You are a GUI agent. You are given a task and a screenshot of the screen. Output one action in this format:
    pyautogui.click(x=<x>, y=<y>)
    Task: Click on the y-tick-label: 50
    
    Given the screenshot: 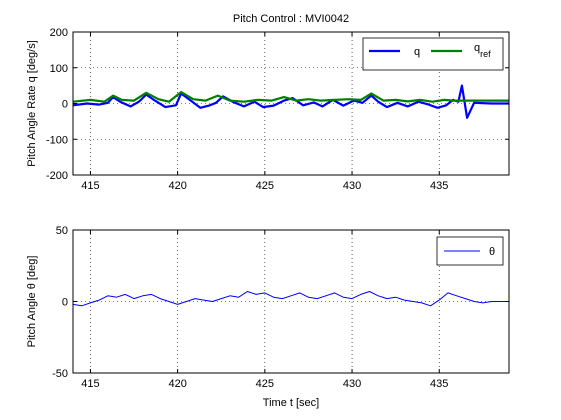 What is the action you would take?
    pyautogui.click(x=62, y=231)
    